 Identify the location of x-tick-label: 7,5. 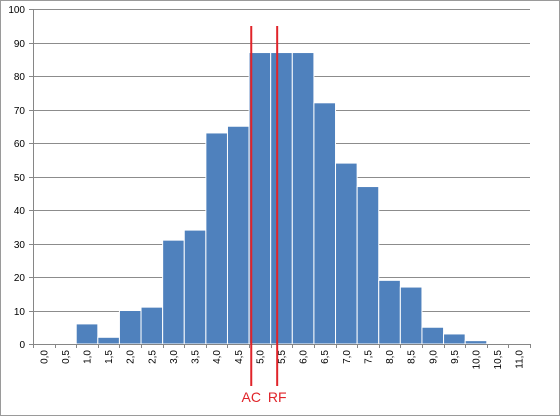
(368, 357).